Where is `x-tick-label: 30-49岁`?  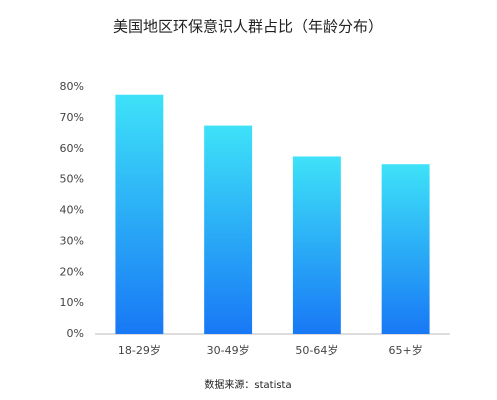 x-tick-label: 30-49岁 is located at coordinates (228, 350).